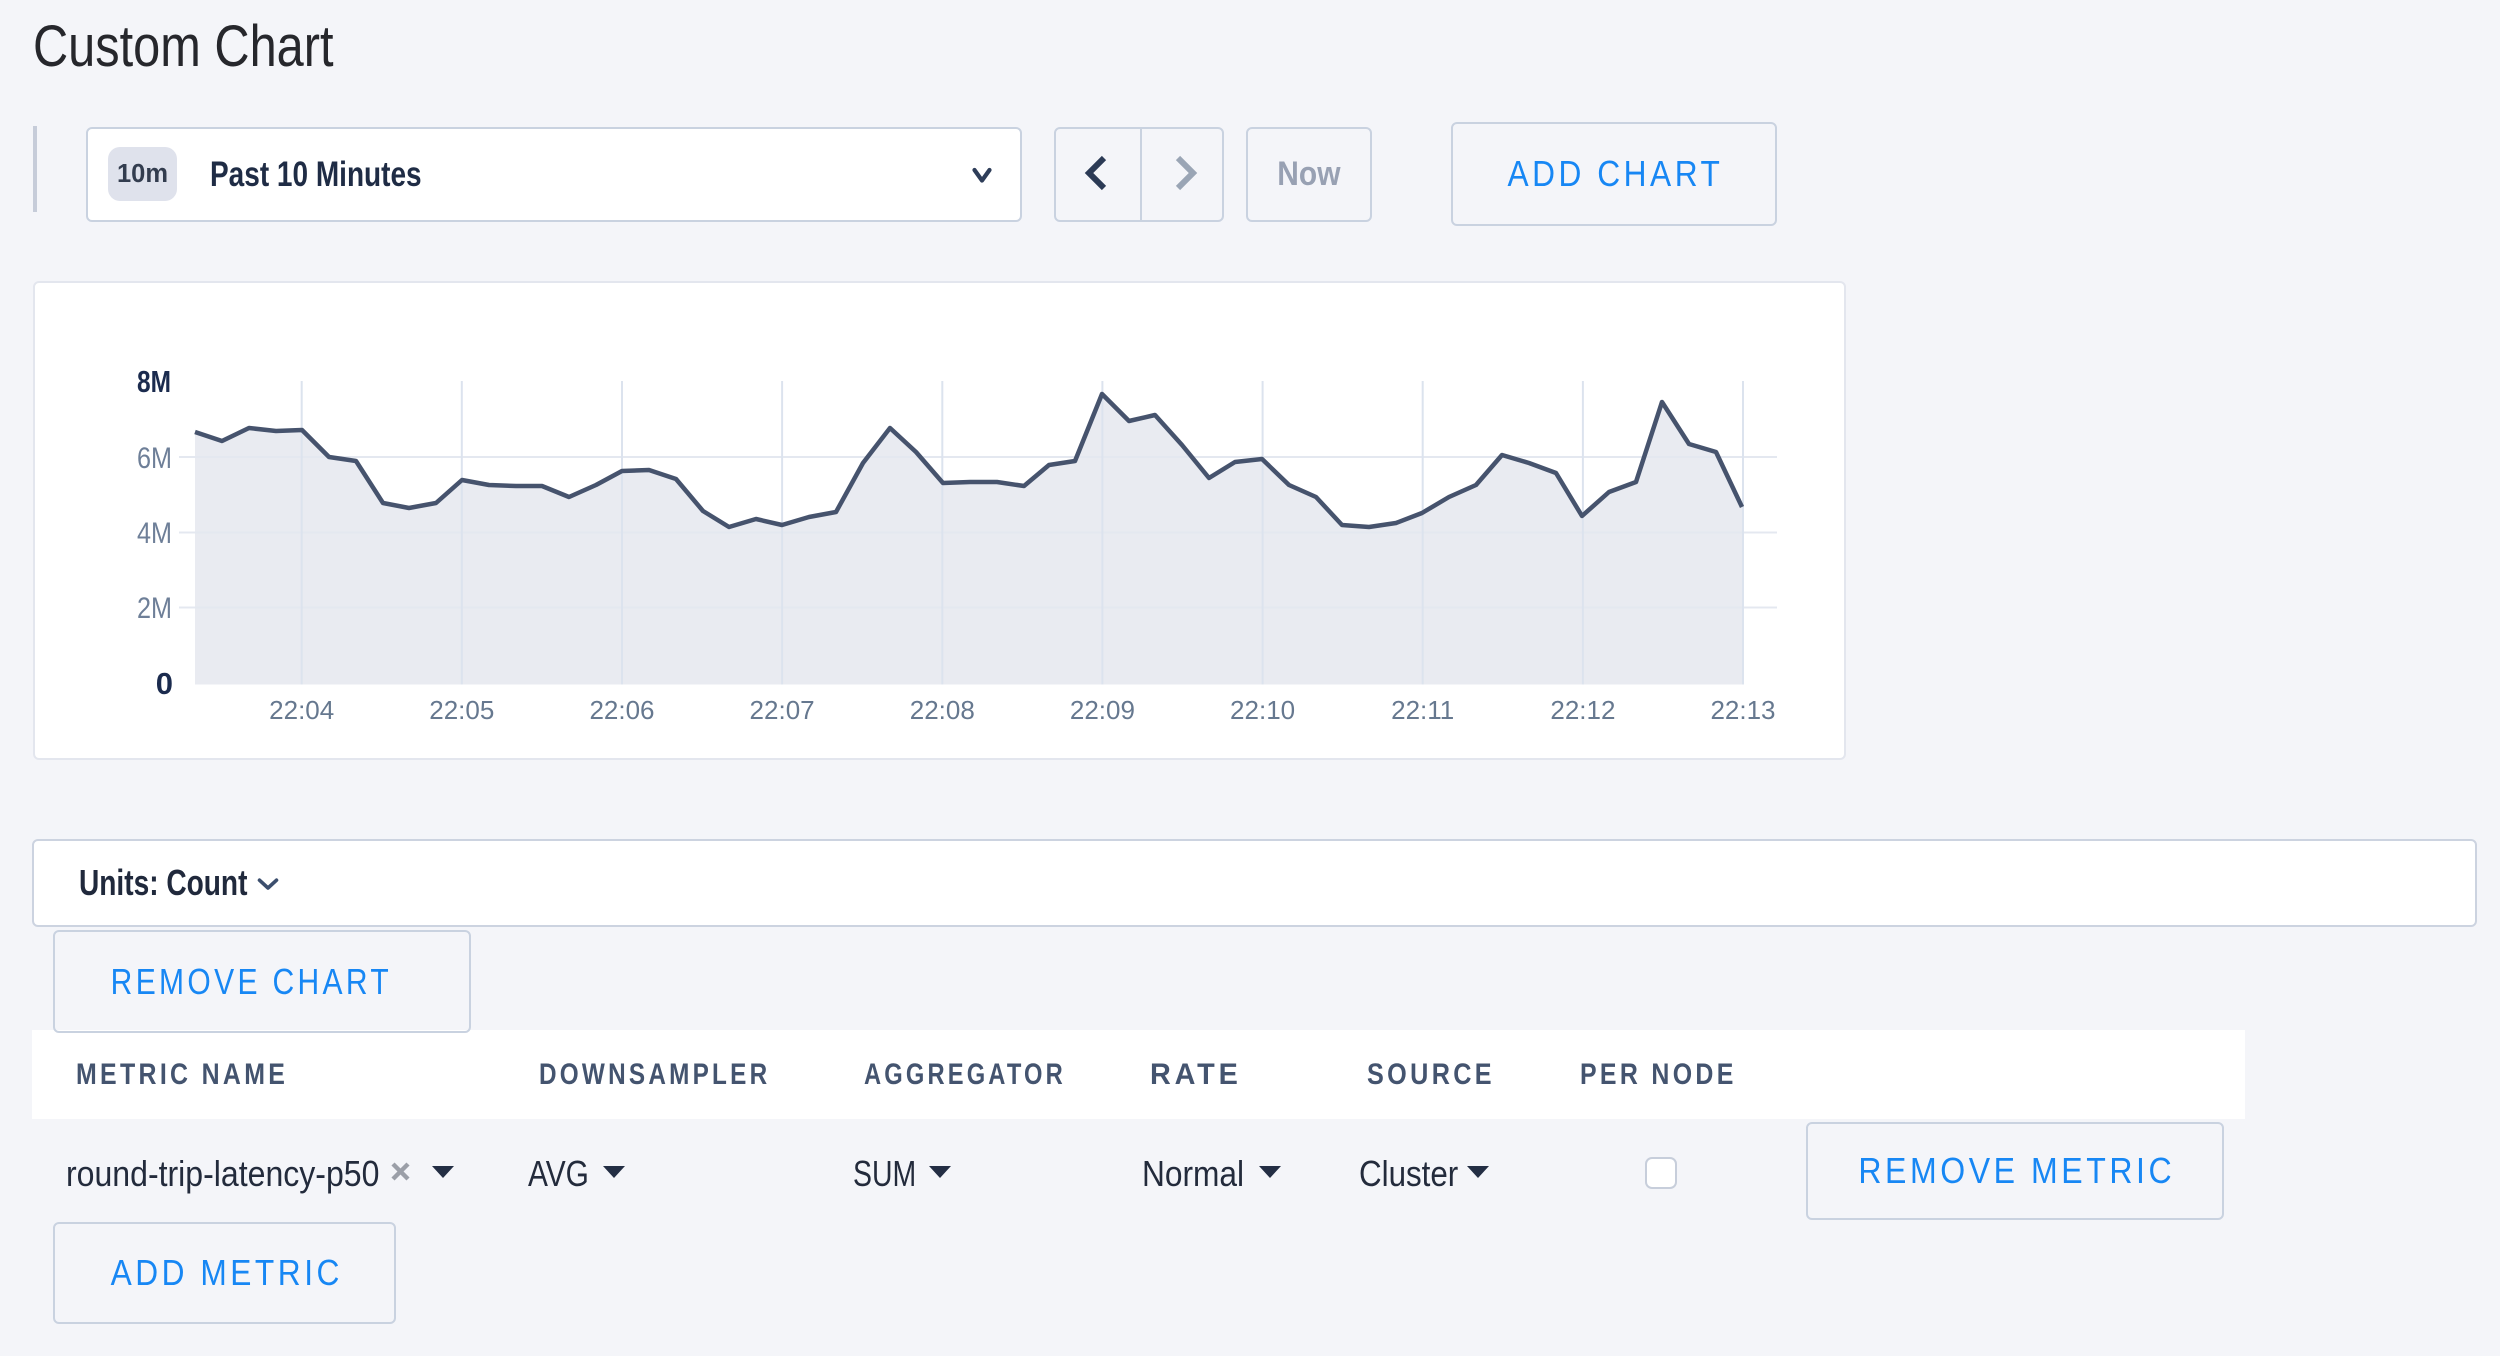 The image size is (2500, 1356). I want to click on svg-text: 22:05, so click(461, 710).